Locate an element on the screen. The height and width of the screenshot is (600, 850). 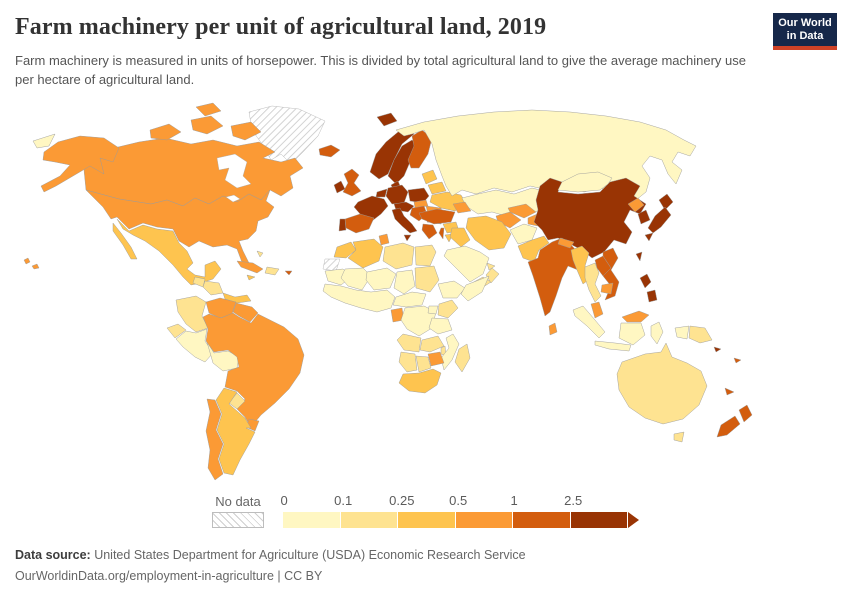
country-caucasus is located at coordinates (462, 207).